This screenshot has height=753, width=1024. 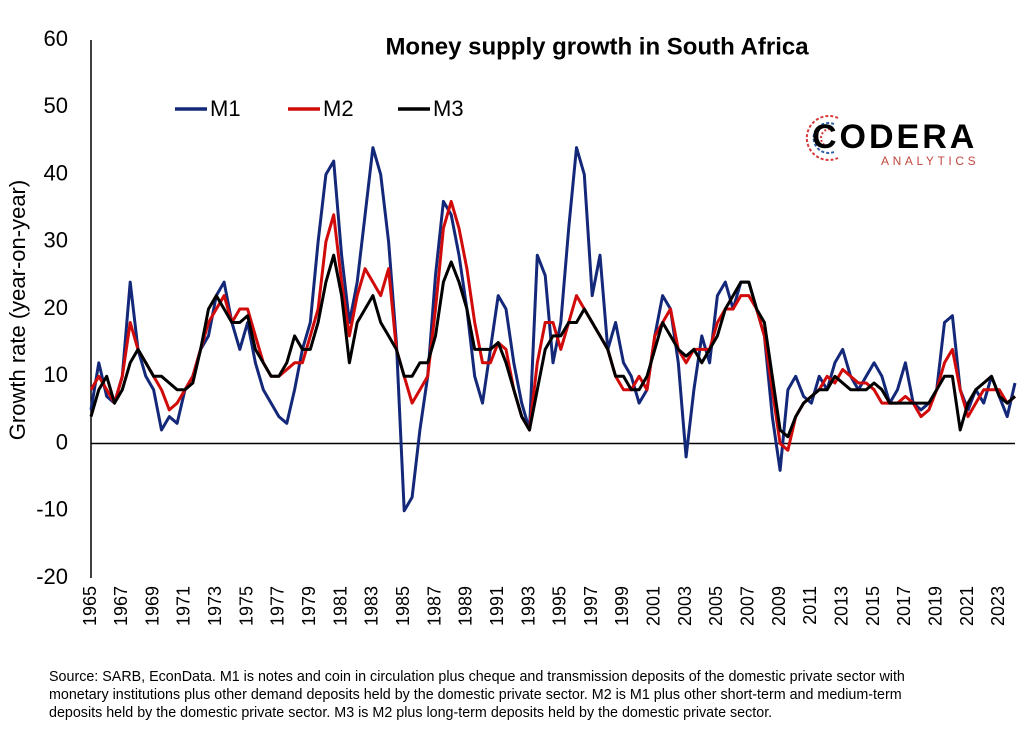 I want to click on y-tick-label: -20, so click(x=52, y=576).